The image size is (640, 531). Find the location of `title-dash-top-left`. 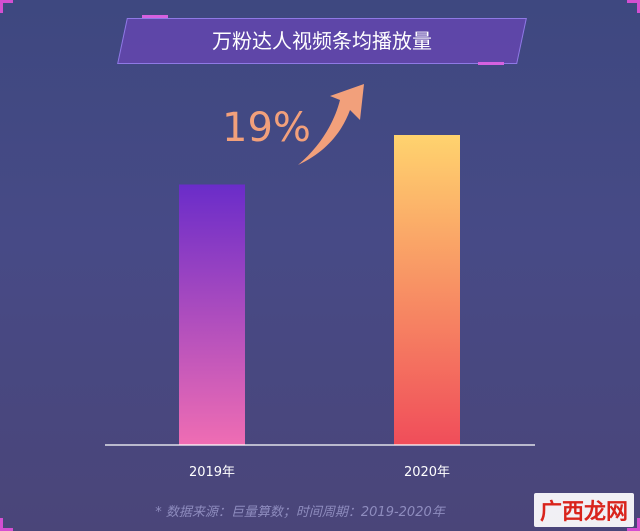

title-dash-top-left is located at coordinates (155, 16).